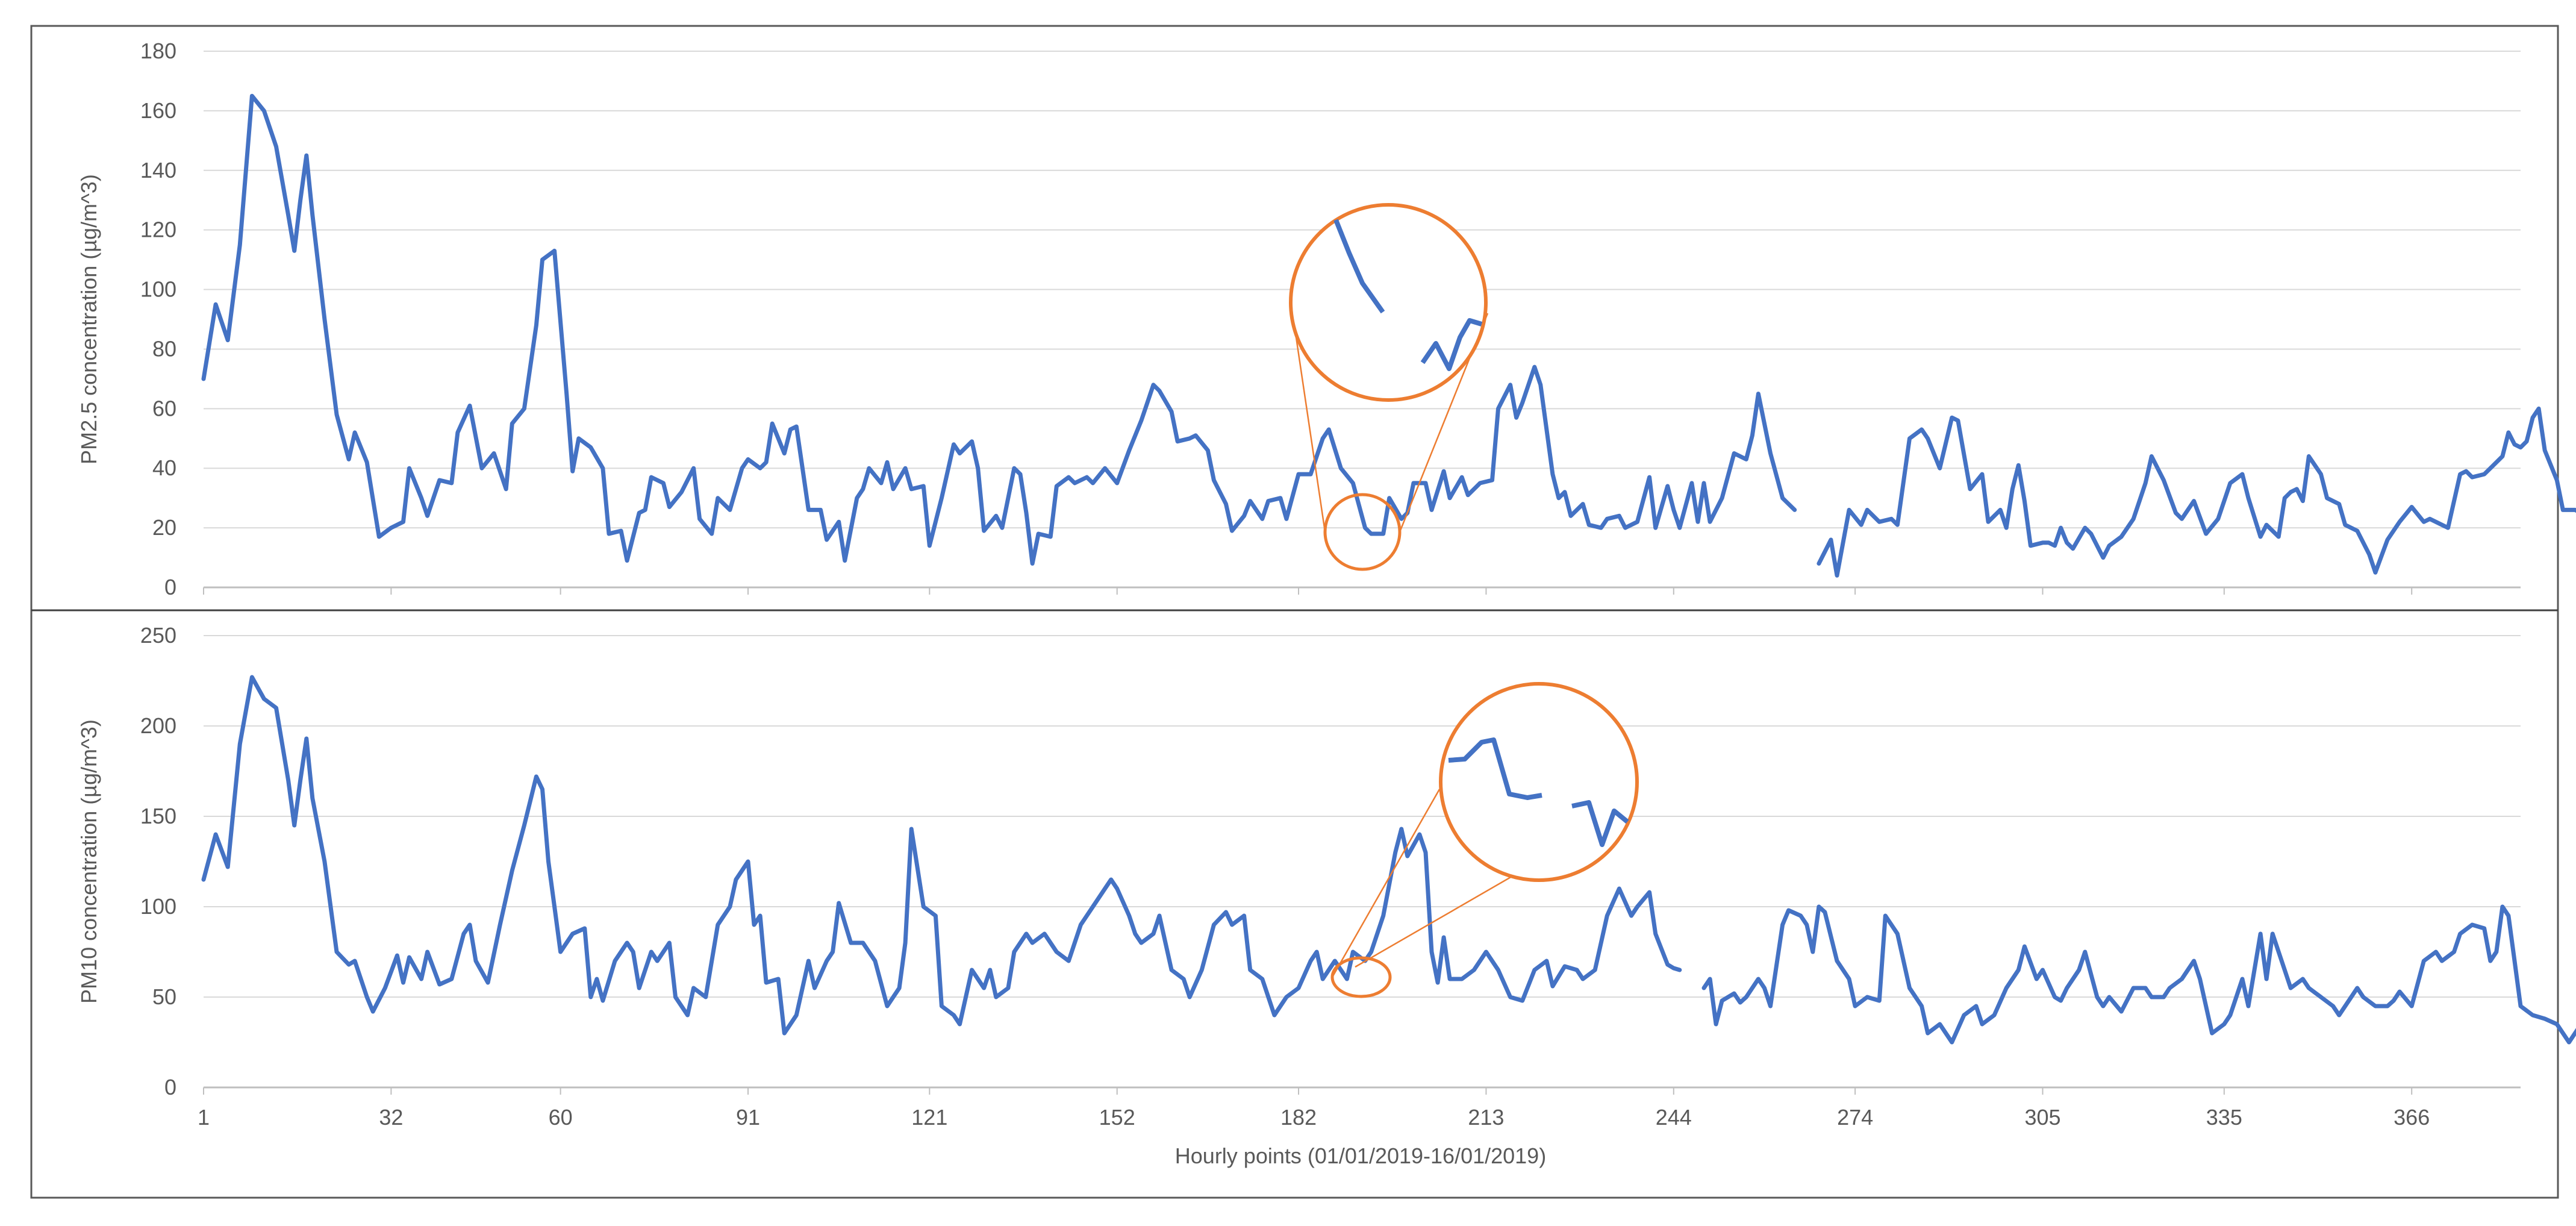 This screenshot has width=2576, height=1226. What do you see at coordinates (1495, 768) in the screenshot?
I see `pm10-zoom-segment-a` at bounding box center [1495, 768].